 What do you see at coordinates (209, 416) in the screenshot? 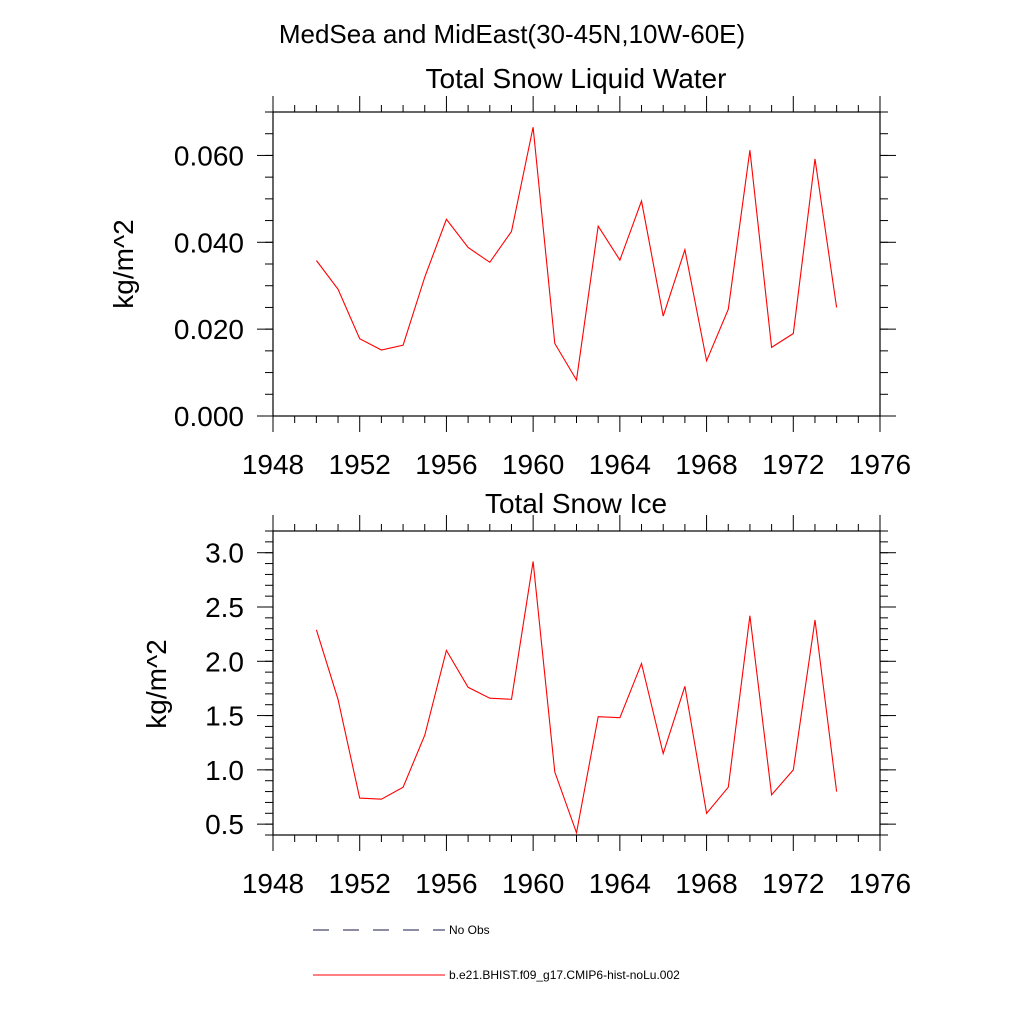
I see `y-tick-label: 0.000` at bounding box center [209, 416].